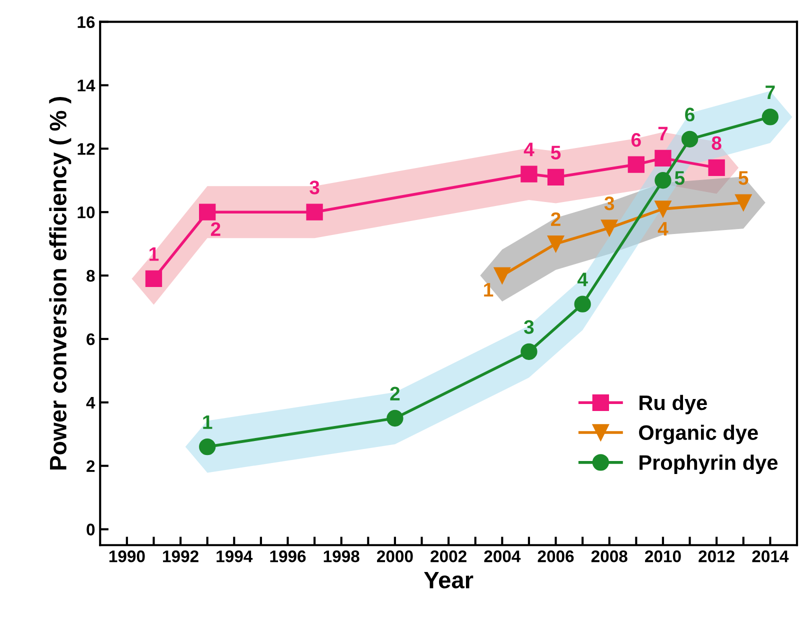 This screenshot has height=623, width=801. Describe the element at coordinates (449, 580) in the screenshot. I see `x-axis-title: Year` at that location.